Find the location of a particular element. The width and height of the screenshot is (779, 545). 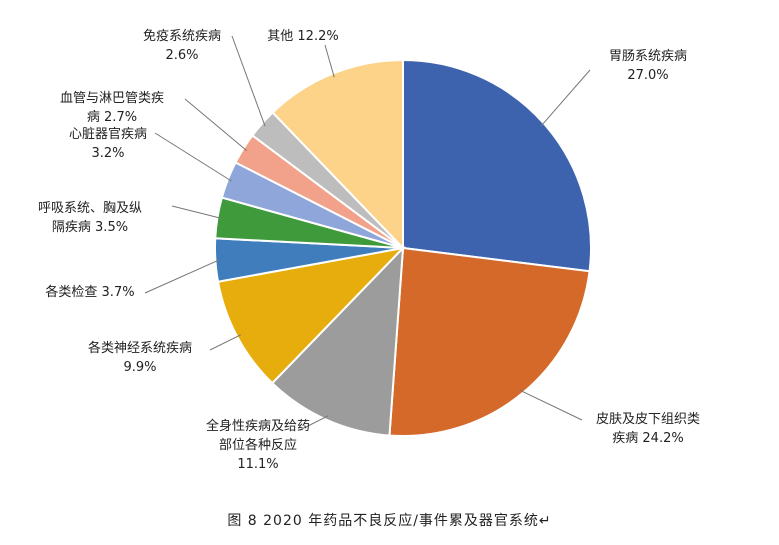

slice-label: 其他 12.2% is located at coordinates (302, 36).